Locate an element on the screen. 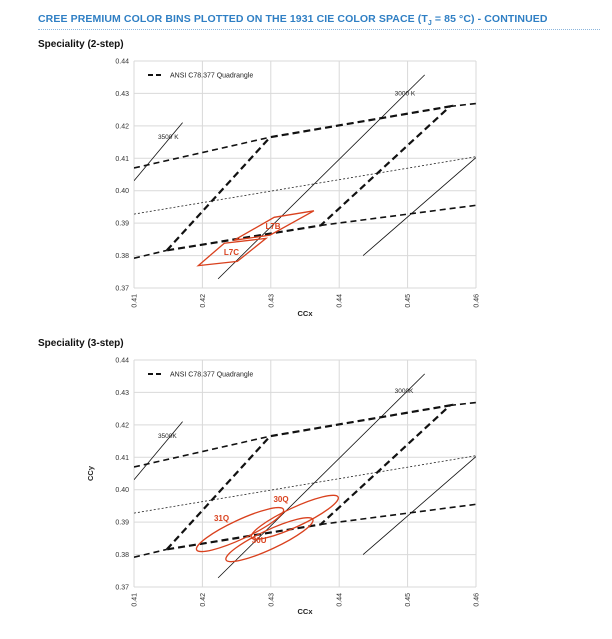  bin-l7b is located at coordinates (274, 225).